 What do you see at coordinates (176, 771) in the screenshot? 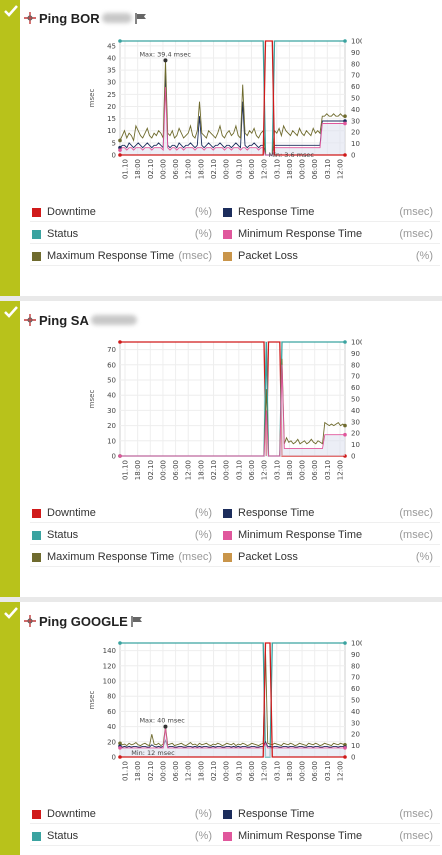
I see `x-tick-label: 06:00` at bounding box center [176, 771].